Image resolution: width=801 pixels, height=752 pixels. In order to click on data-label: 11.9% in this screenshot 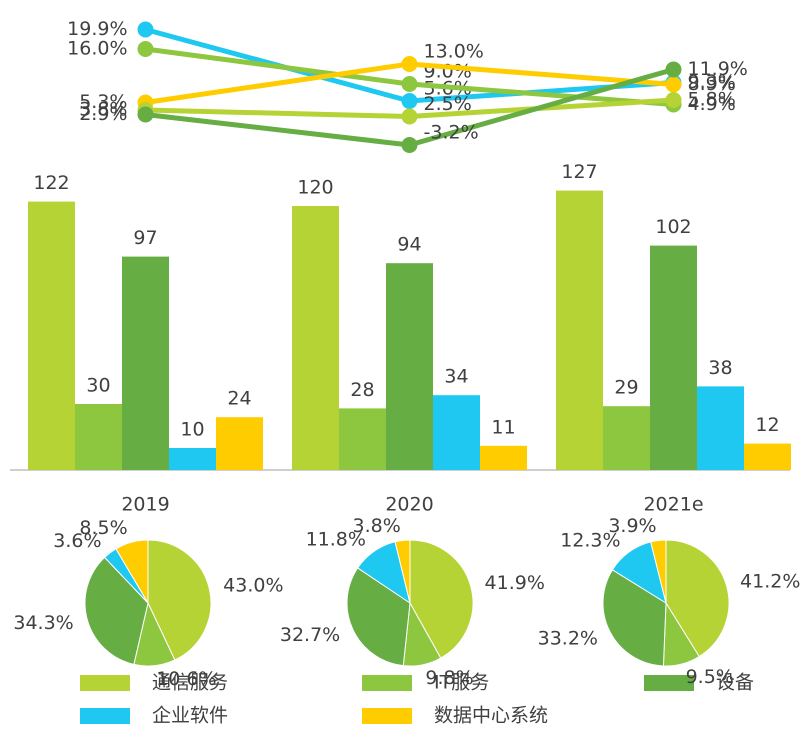, I will do `click(718, 69)`.